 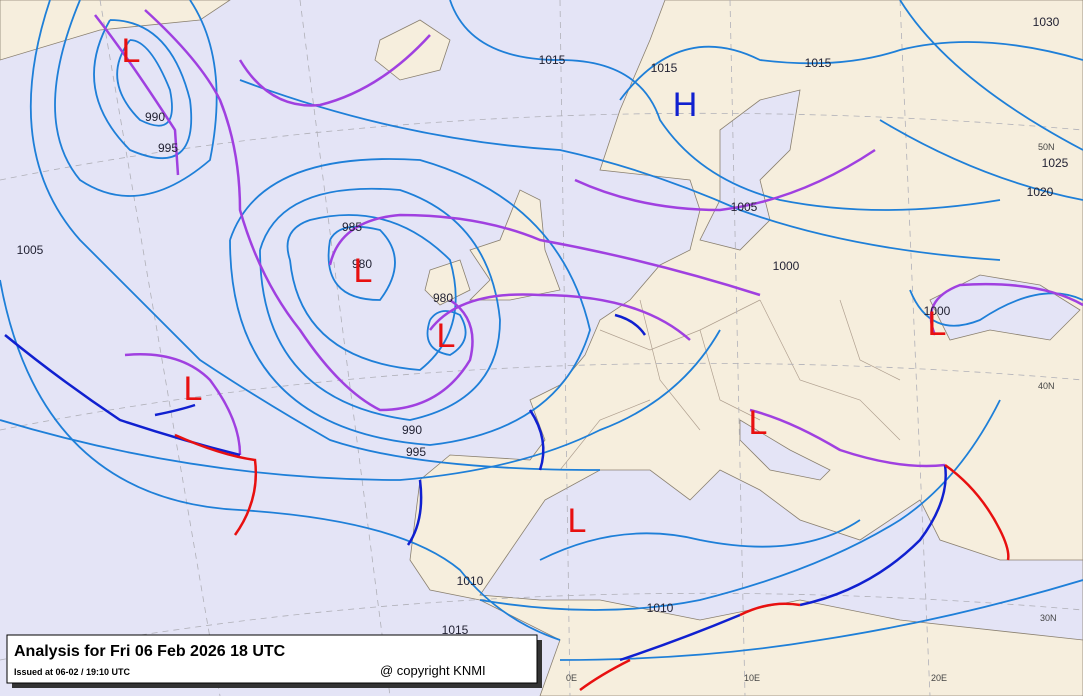 What do you see at coordinates (1046, 22) in the screenshot?
I see `isobar-label: 1030` at bounding box center [1046, 22].